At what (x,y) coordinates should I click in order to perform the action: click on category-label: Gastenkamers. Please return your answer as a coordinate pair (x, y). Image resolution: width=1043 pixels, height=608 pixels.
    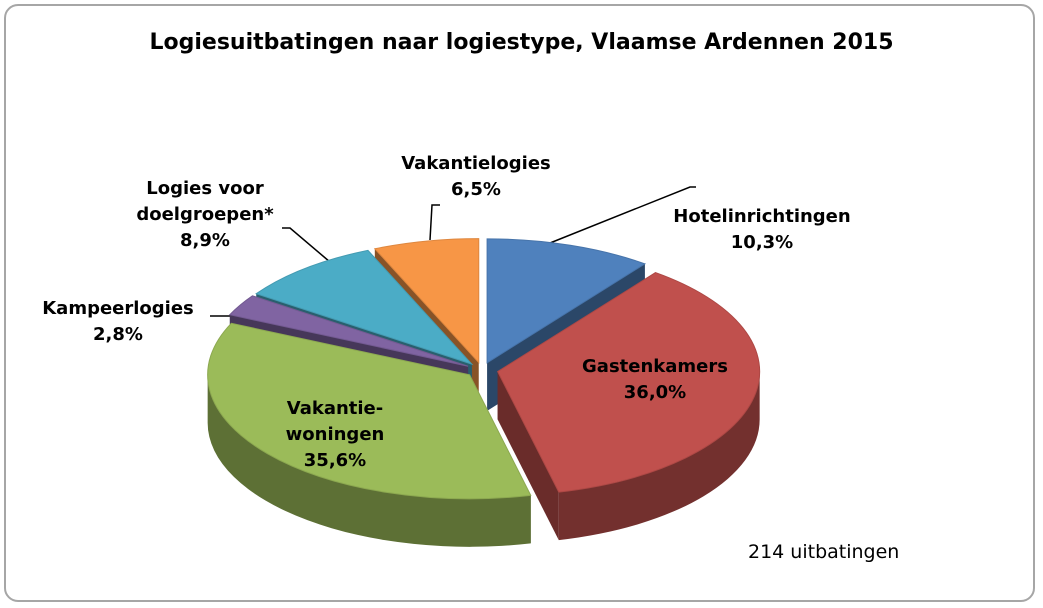
    Looking at the image, I should click on (655, 366).